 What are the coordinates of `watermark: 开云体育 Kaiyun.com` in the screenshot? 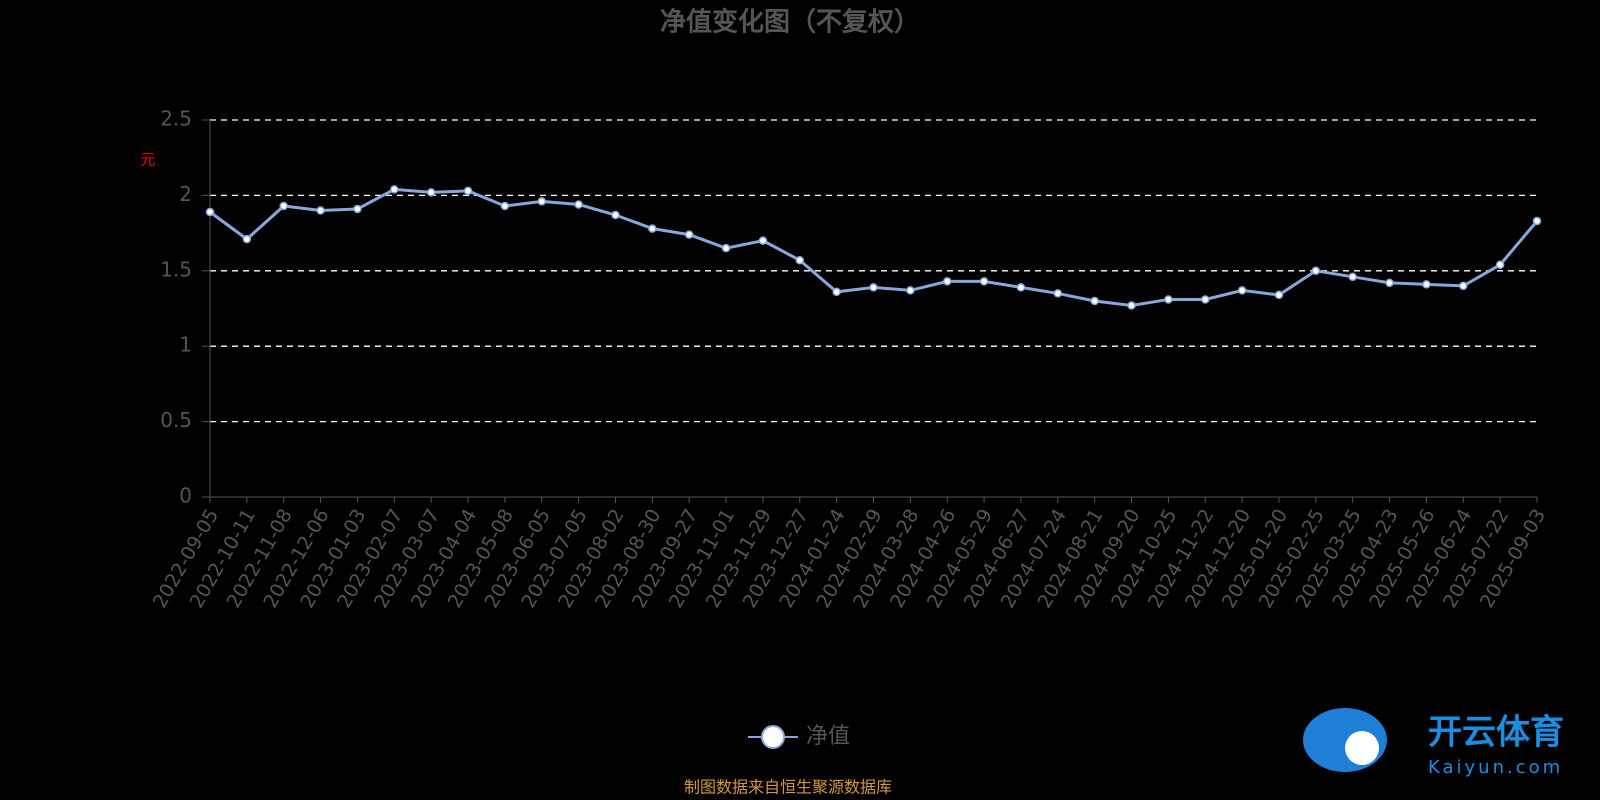 It's located at (1433, 743).